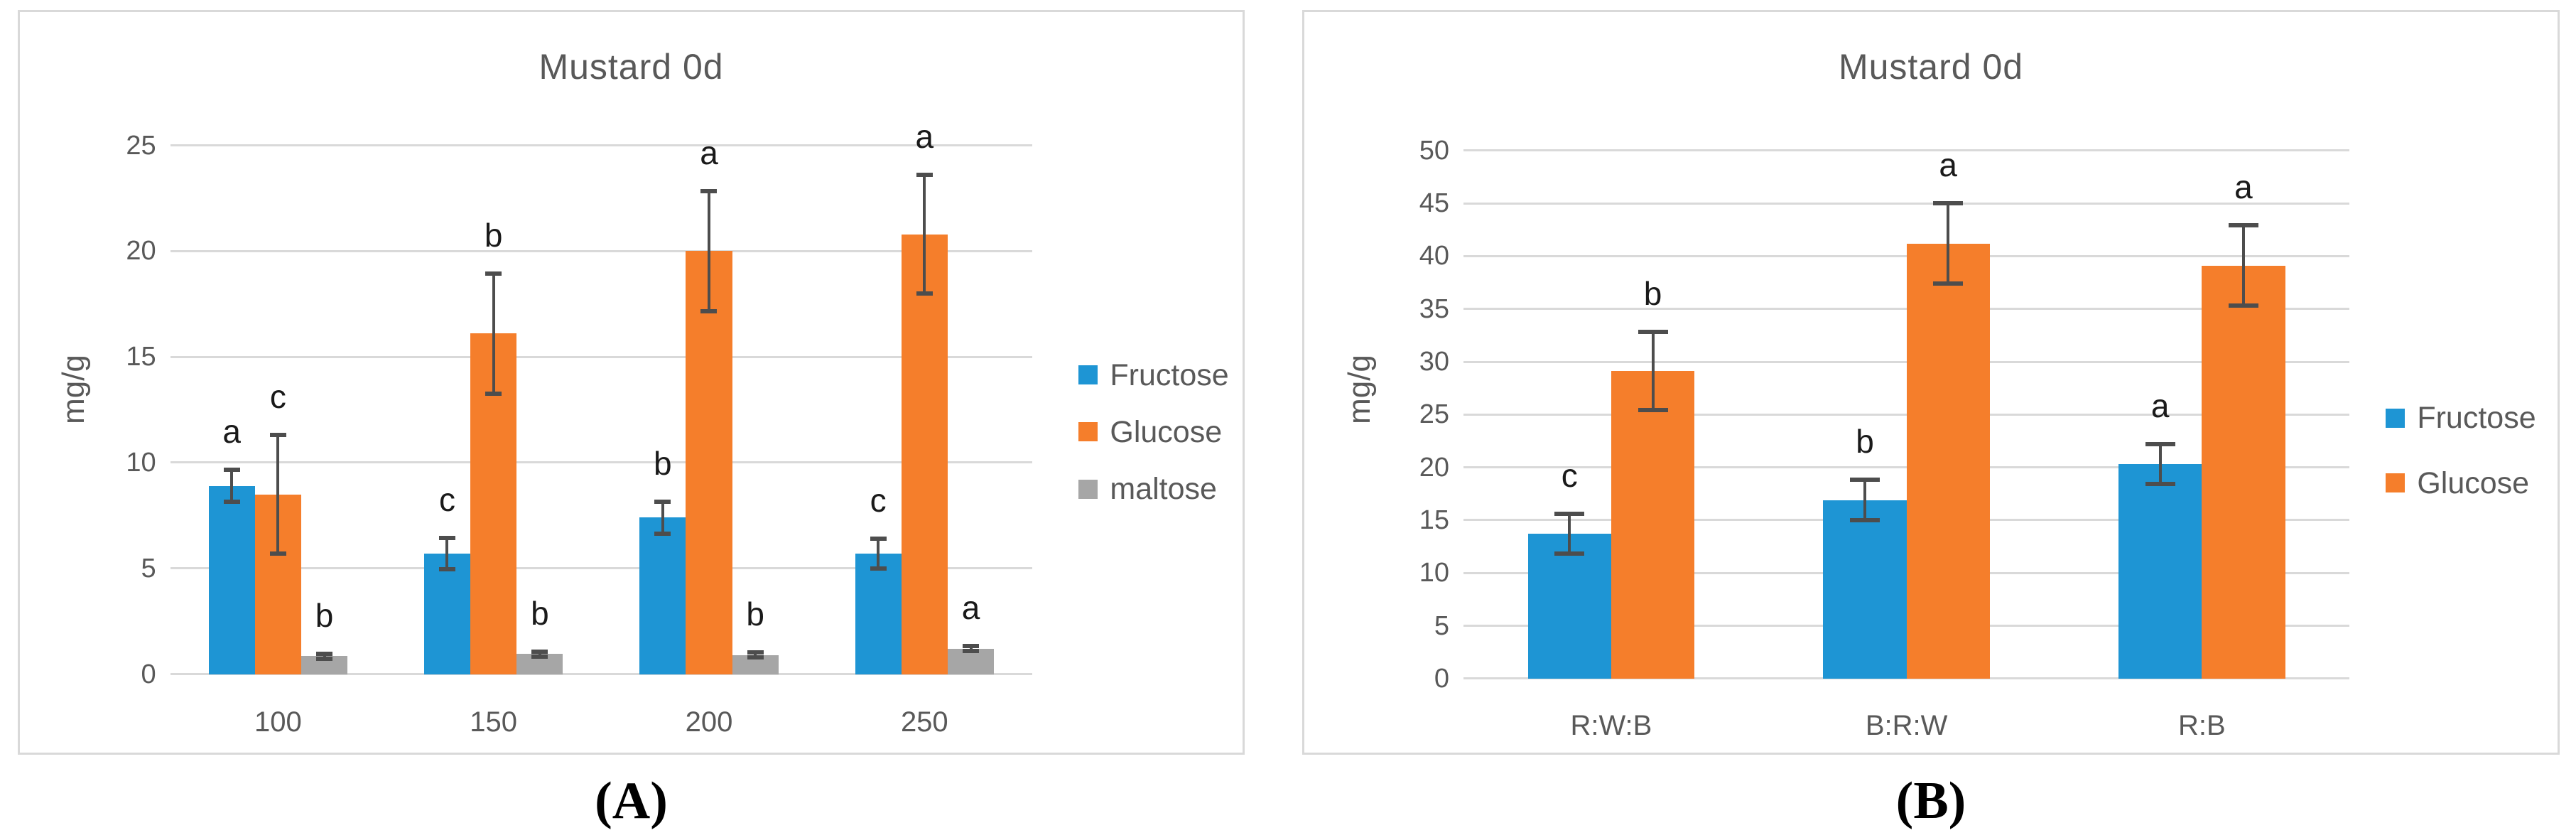 The image size is (2576, 840). What do you see at coordinates (631, 801) in the screenshot?
I see `caption-a: (A)` at bounding box center [631, 801].